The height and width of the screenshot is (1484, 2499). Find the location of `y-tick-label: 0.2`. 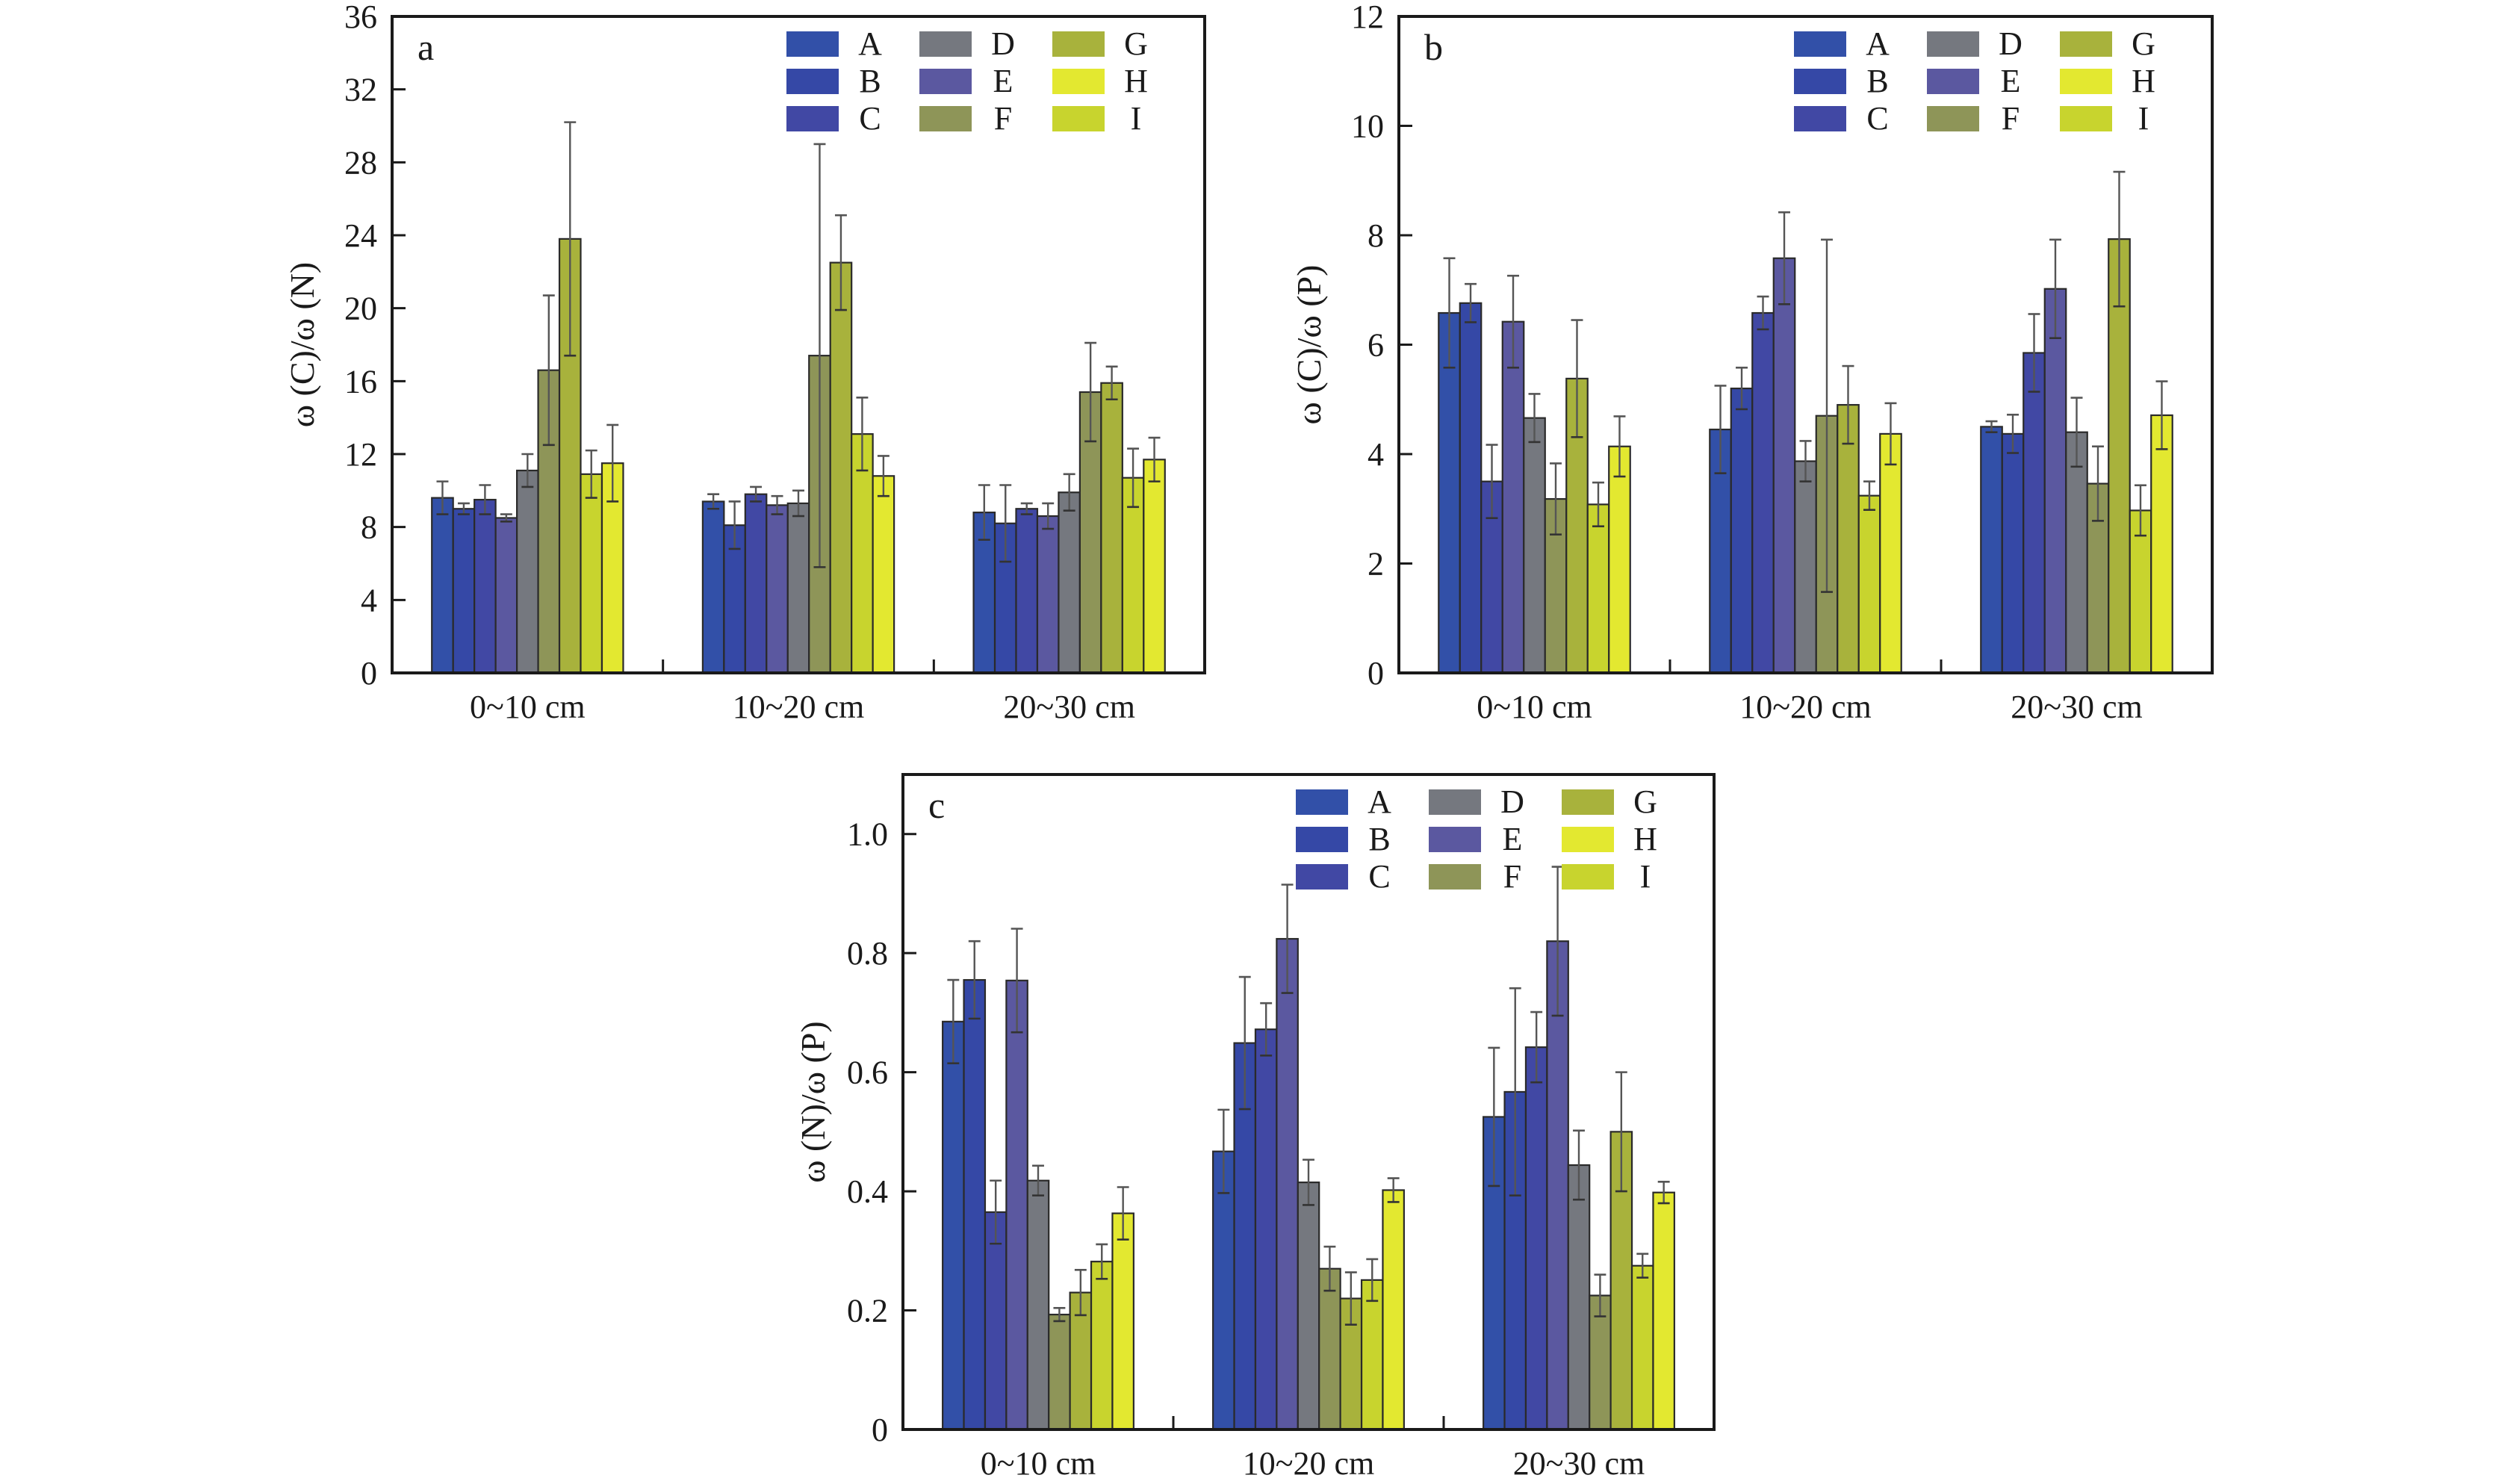

y-tick-label: 0.2 is located at coordinates (867, 1311).